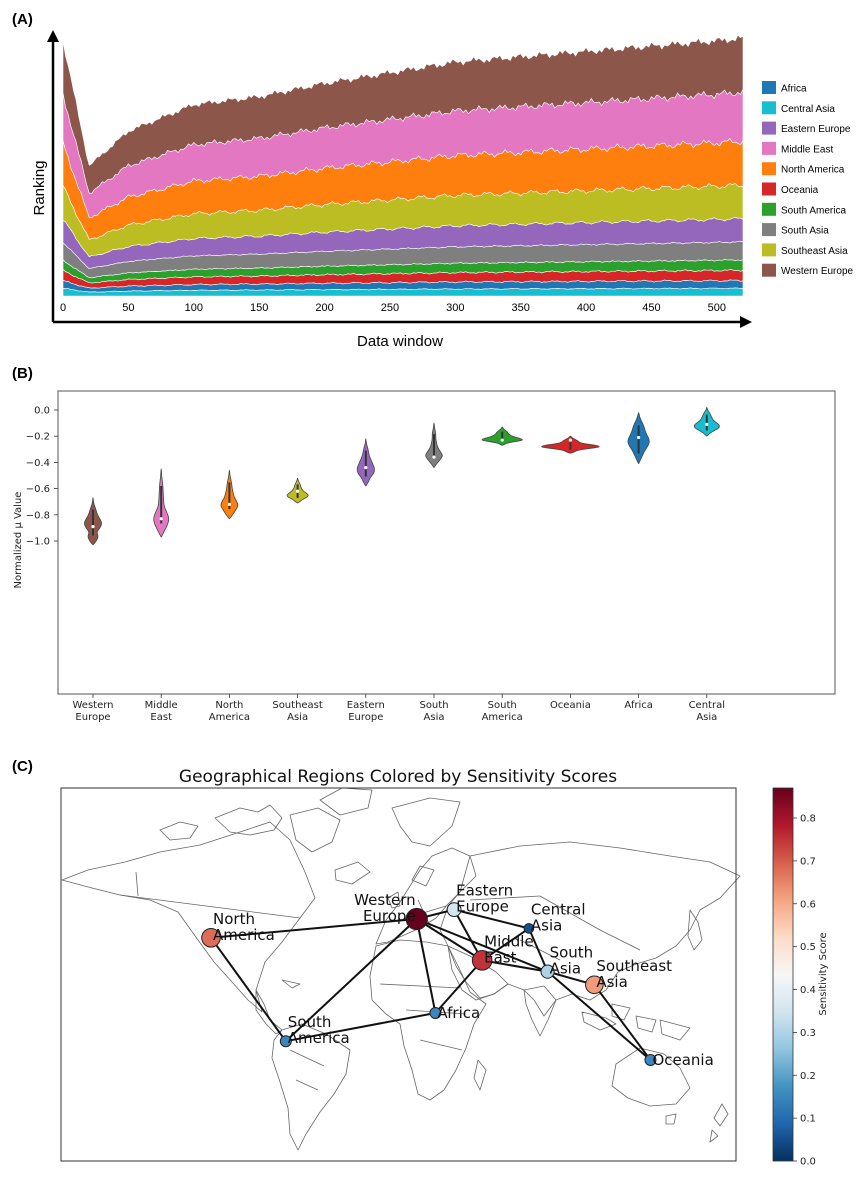  Describe the element at coordinates (769, 209) in the screenshot. I see `legend-swatch-south-america` at that location.